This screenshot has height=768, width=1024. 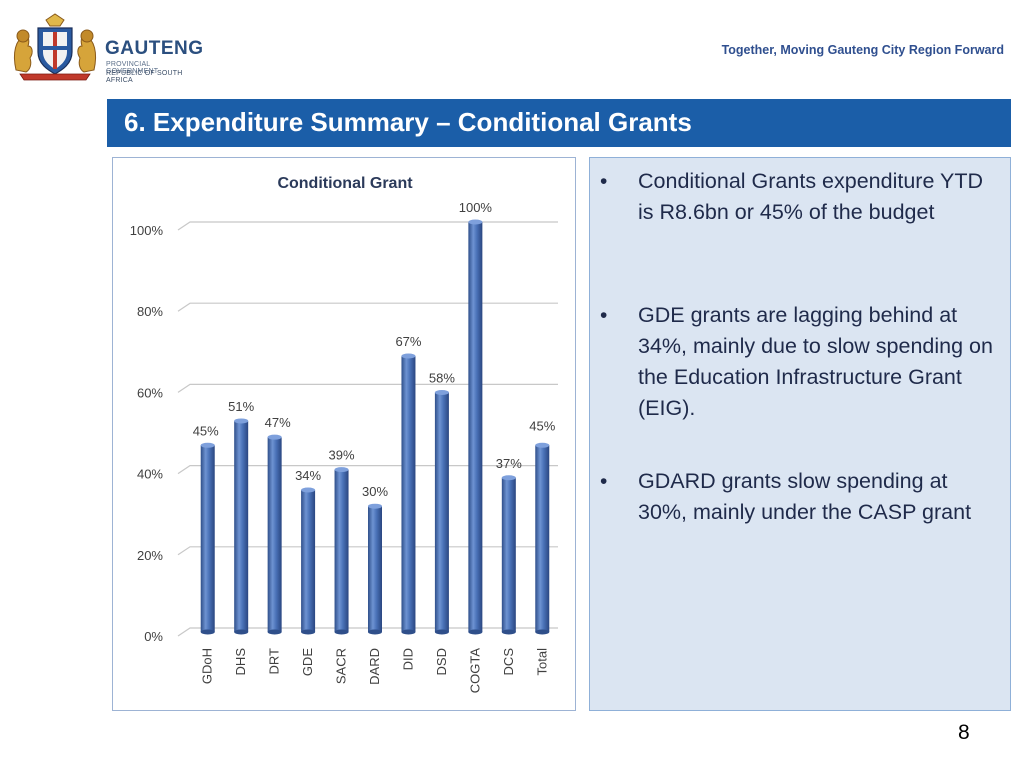 I want to click on data-label: 51%, so click(x=241, y=406).